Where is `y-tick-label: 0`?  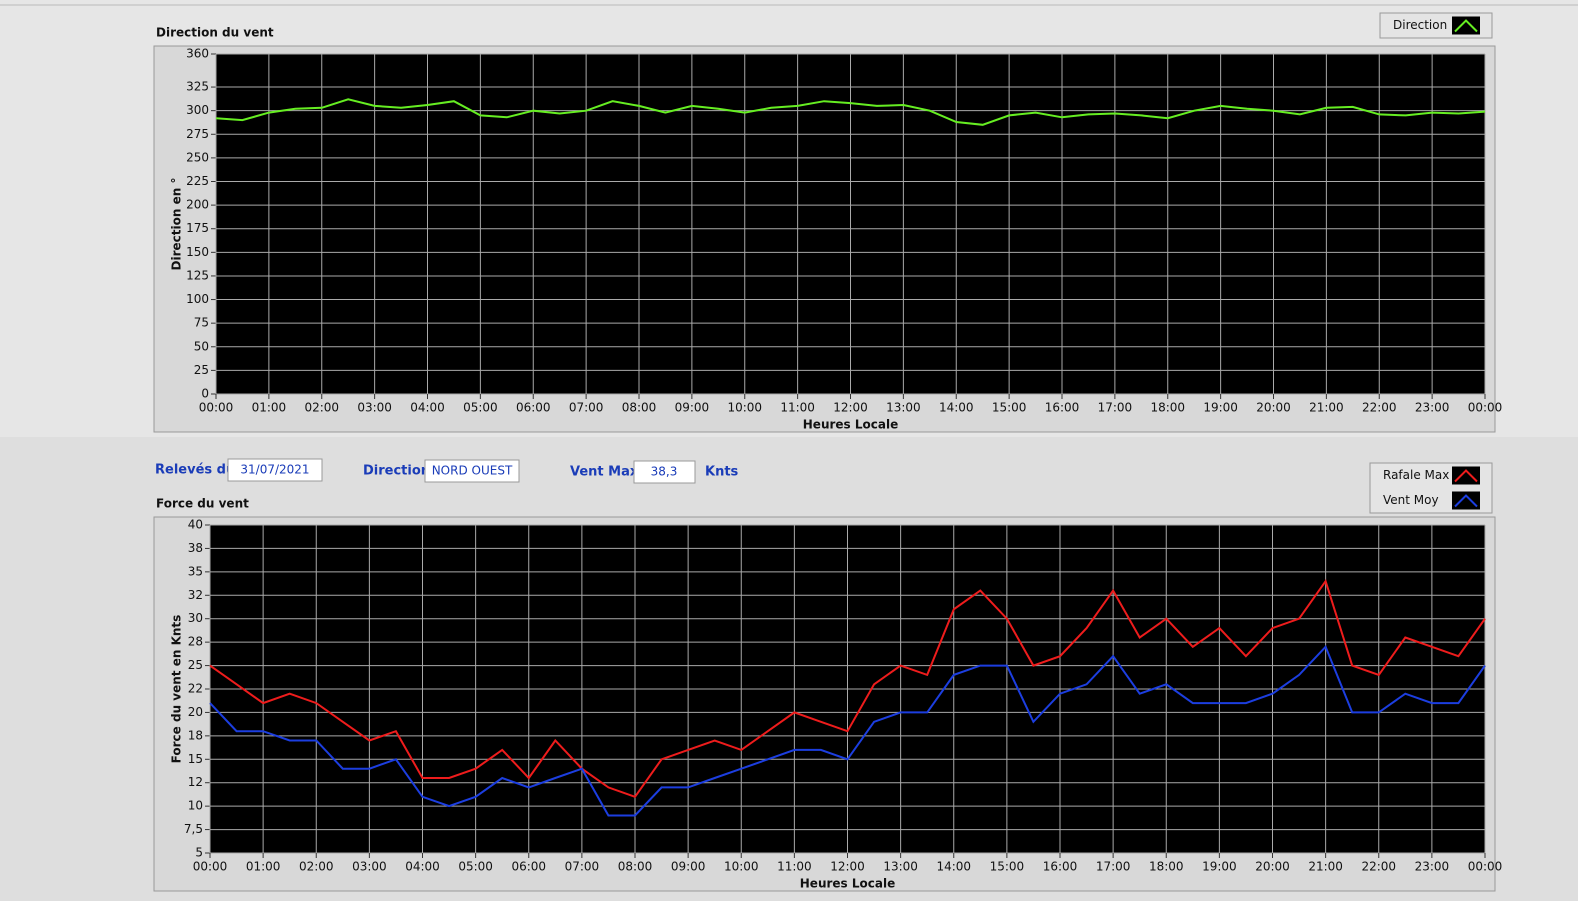 y-tick-label: 0 is located at coordinates (205, 394).